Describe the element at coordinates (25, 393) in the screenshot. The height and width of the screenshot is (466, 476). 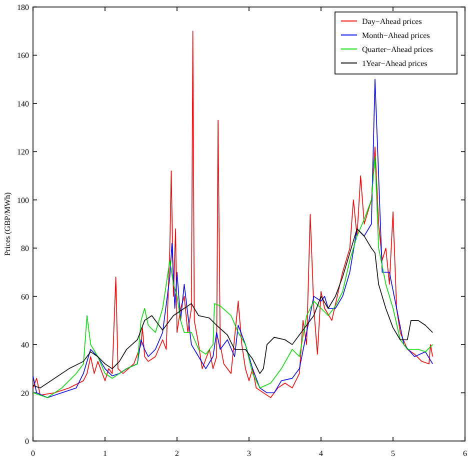
I see `y-tick-label: 20` at that location.